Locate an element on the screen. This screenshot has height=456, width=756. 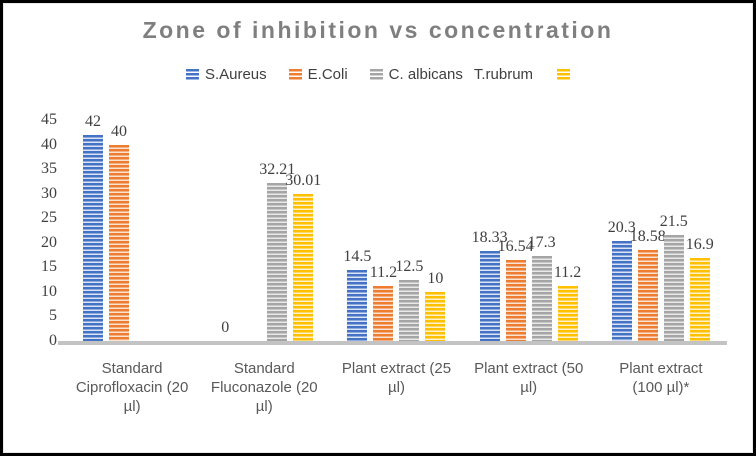
x-axis-line is located at coordinates (392, 343).